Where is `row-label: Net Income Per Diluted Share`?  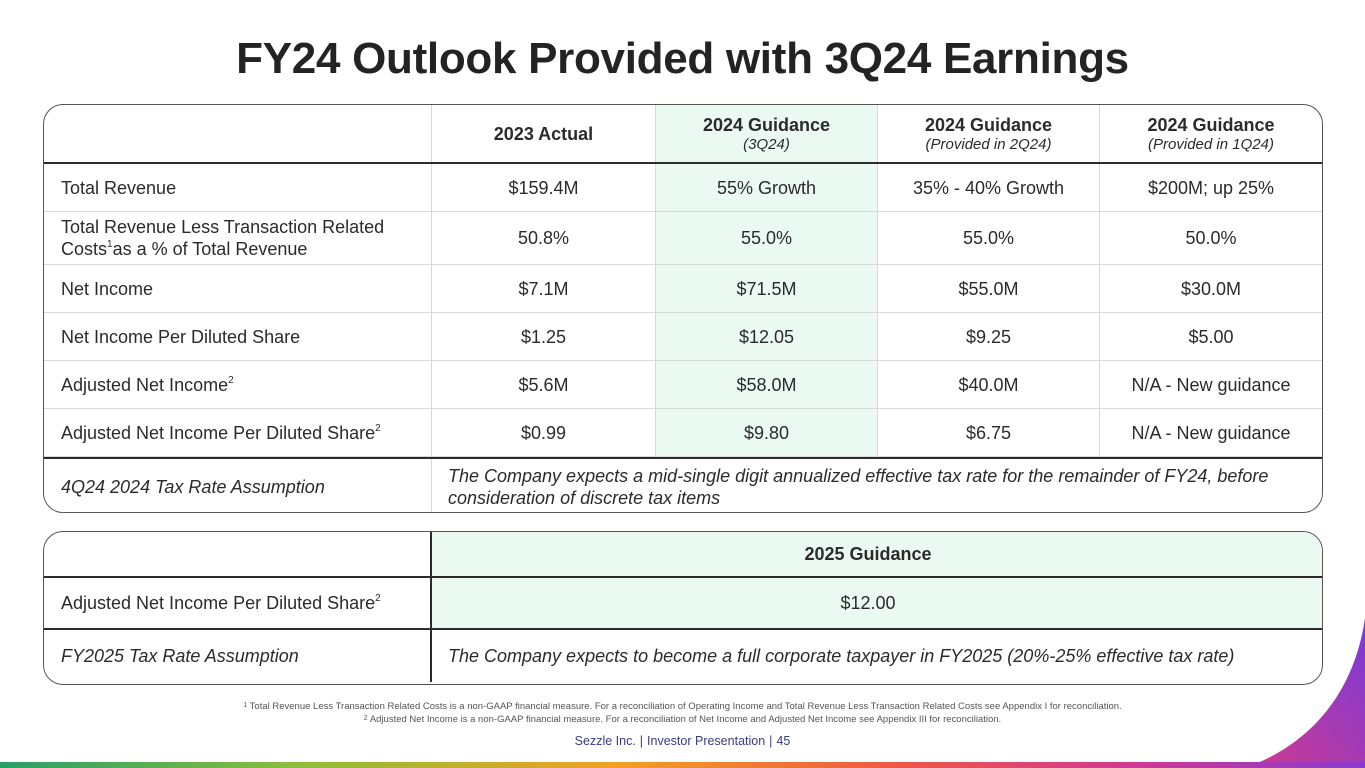
row-label: Net Income Per Diluted Share is located at coordinates (238, 336).